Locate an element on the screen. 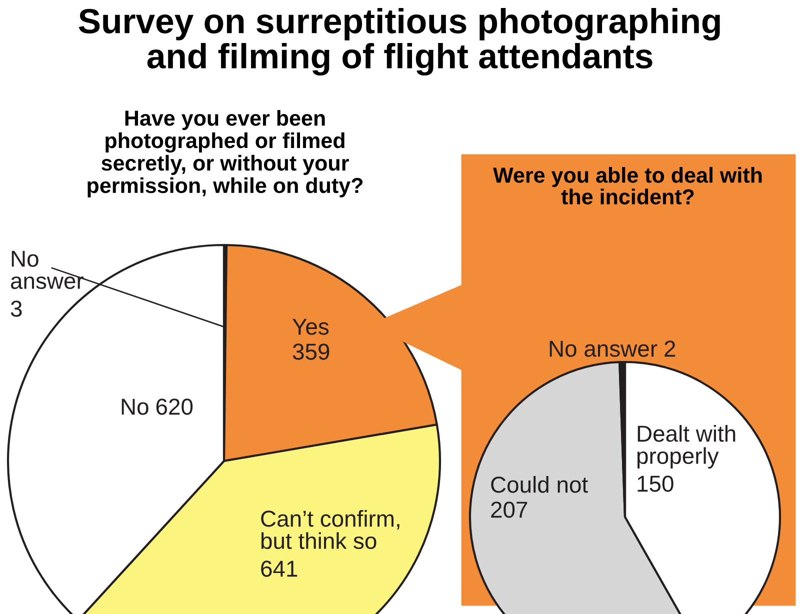 The image size is (800, 614). chart-subtitle: Have you ever been photographed or filmed secretly, or without your permission, while on duty? is located at coordinates (225, 154).